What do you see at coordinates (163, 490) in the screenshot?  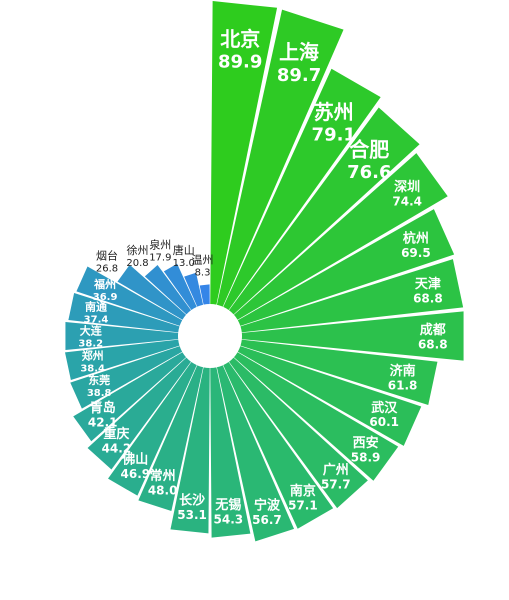 I see `value-label: 48.0` at bounding box center [163, 490].